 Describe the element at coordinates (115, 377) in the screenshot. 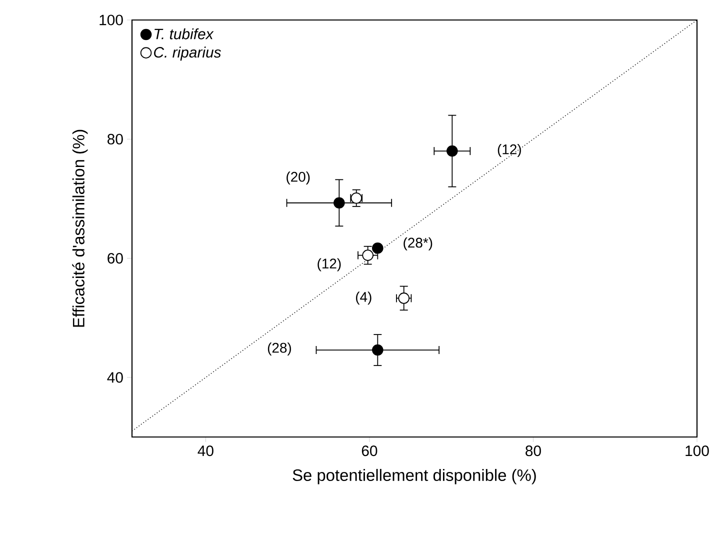

I see `y-tick-label: 40` at that location.